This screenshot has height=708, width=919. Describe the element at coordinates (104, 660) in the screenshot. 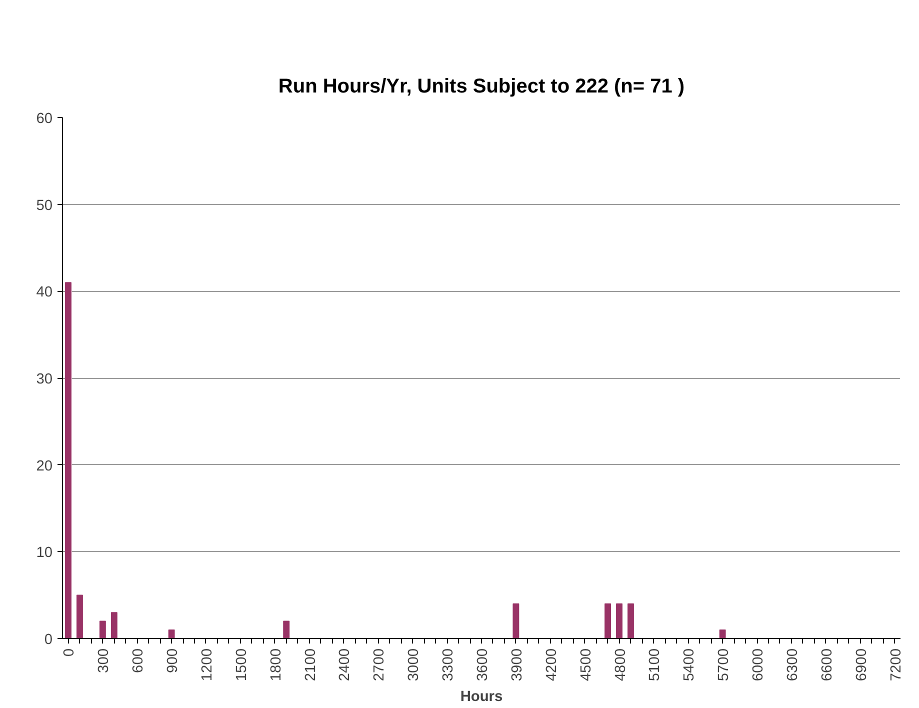

I see `x-tick-label: 300` at that location.